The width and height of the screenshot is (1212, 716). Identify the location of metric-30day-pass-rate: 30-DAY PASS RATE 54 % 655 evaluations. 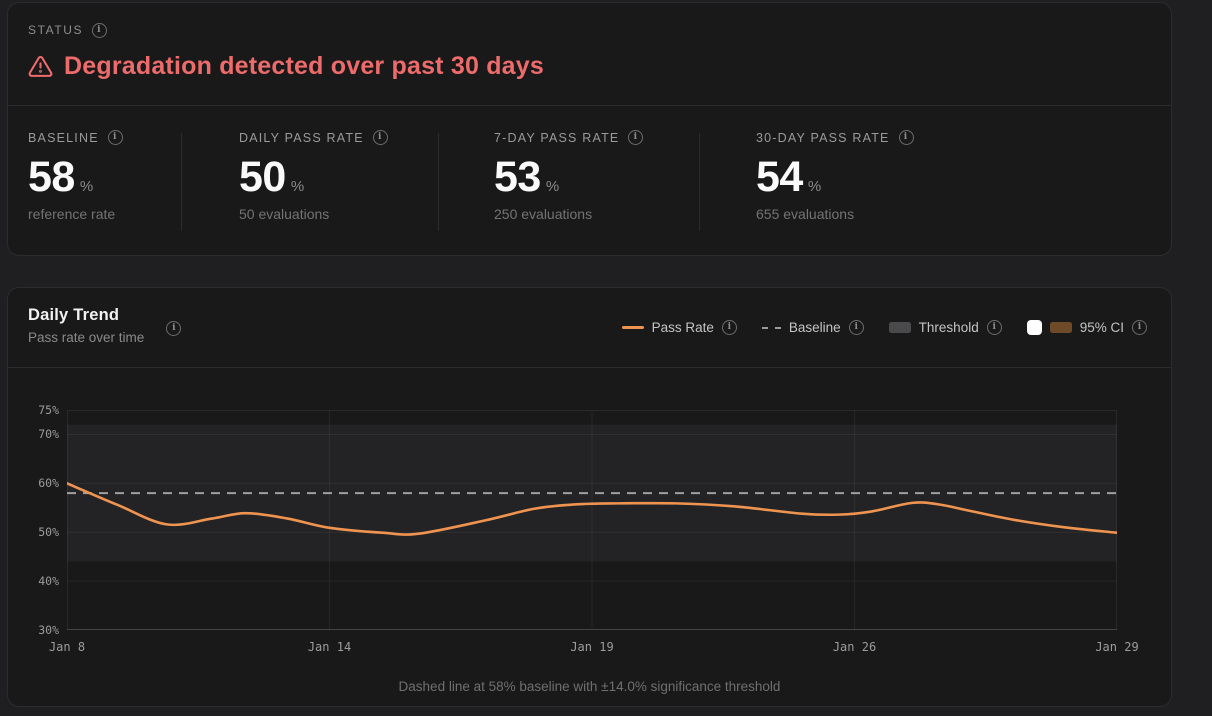
(835, 163).